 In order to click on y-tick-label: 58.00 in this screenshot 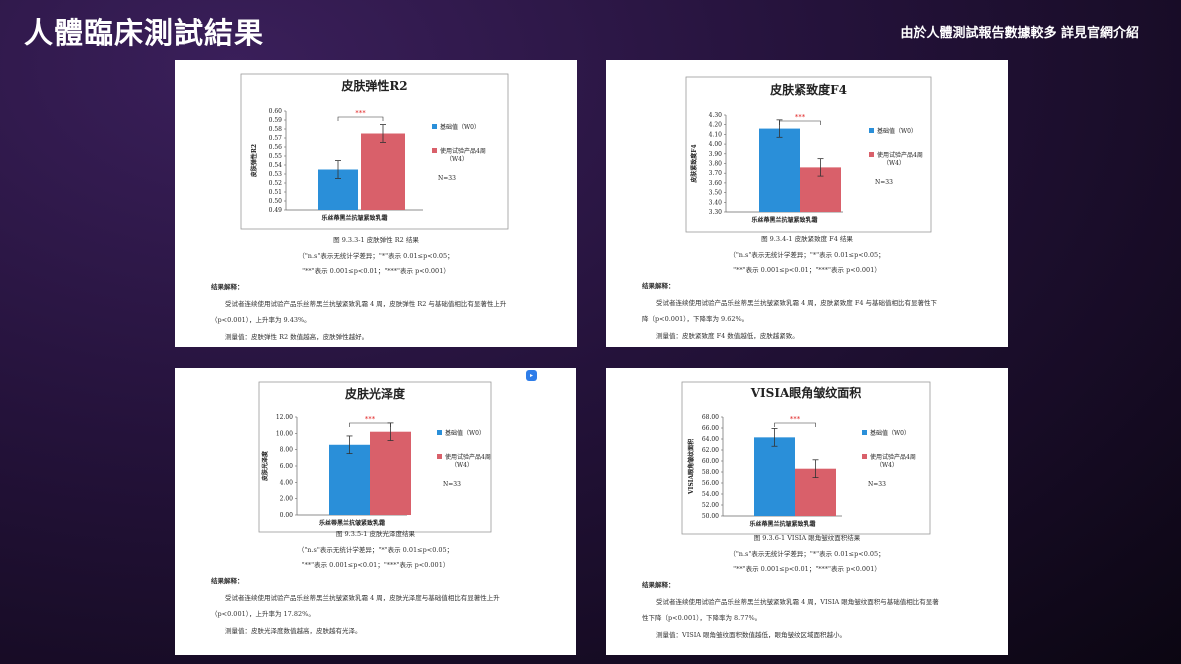, I will do `click(710, 472)`.